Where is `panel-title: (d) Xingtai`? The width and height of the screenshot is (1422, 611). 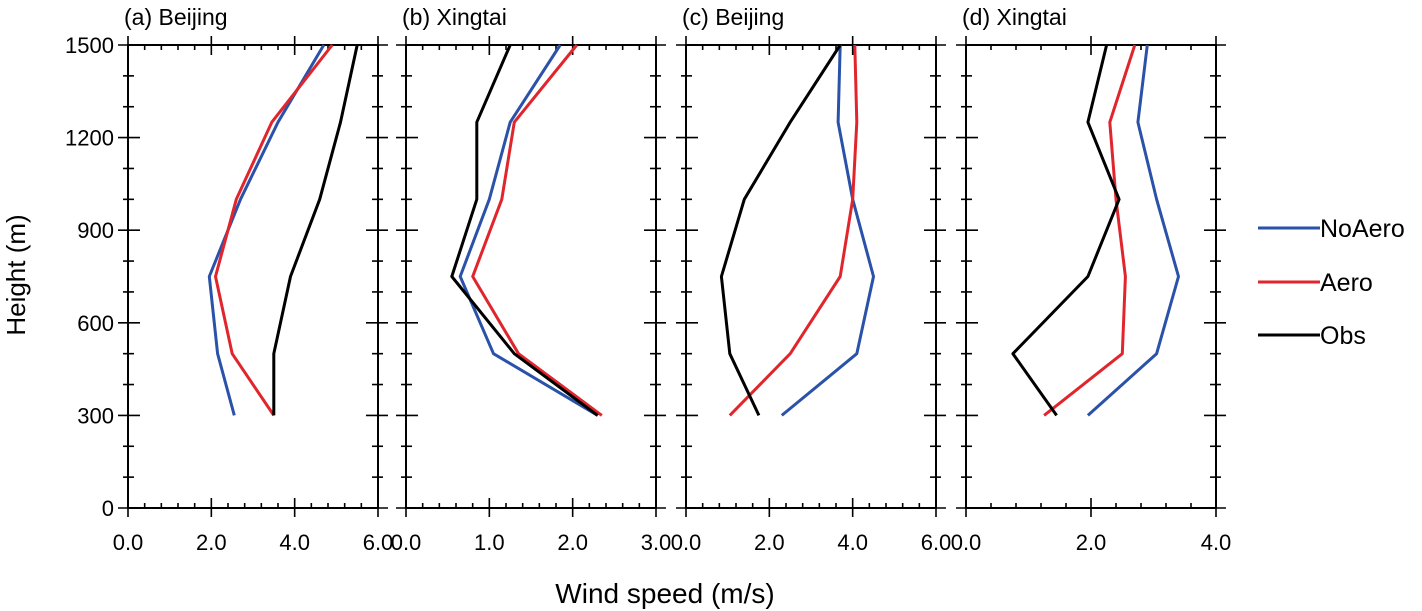 panel-title: (d) Xingtai is located at coordinates (1014, 17).